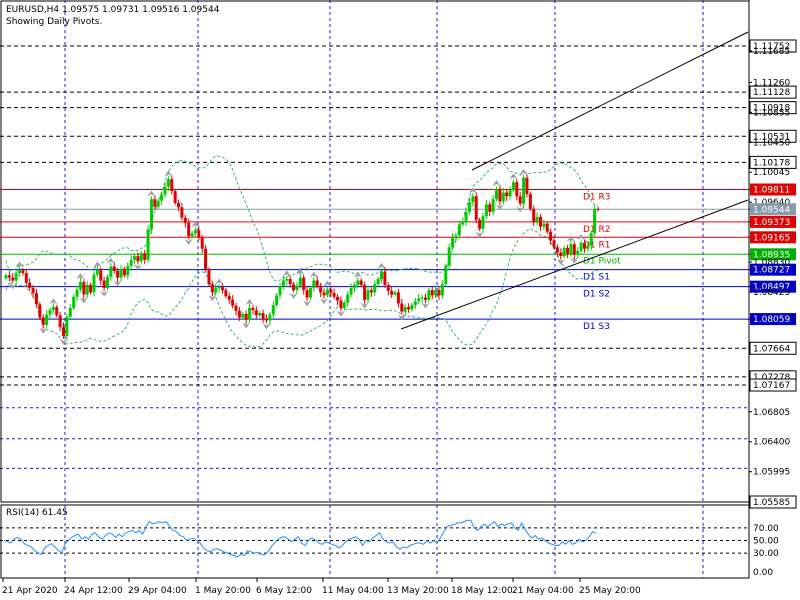 The image size is (800, 600). What do you see at coordinates (771, 223) in the screenshot?
I see `price-tag-label: 1.09373` at bounding box center [771, 223].